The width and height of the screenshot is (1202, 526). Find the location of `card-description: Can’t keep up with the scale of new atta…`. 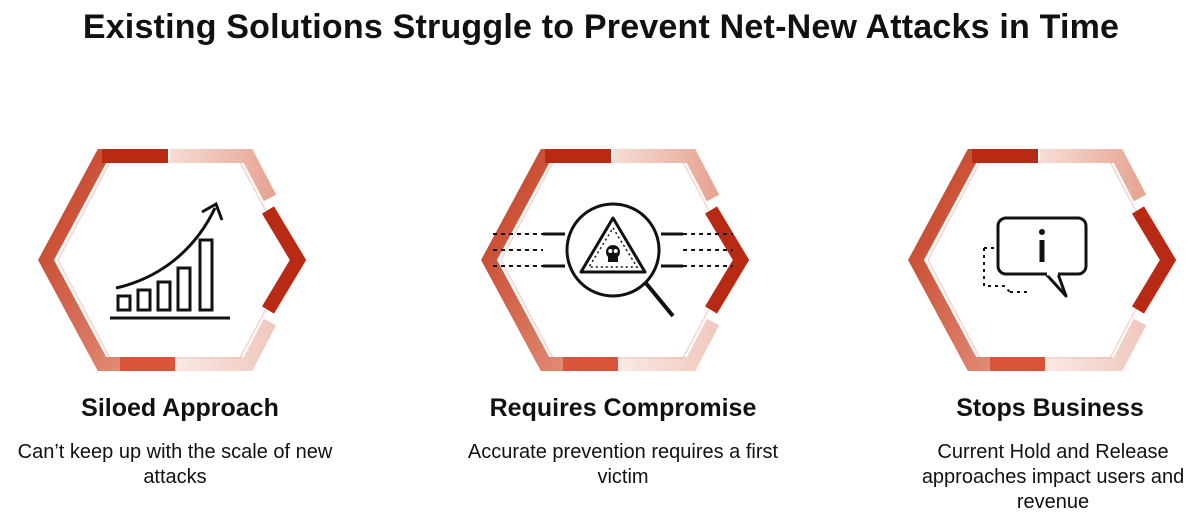

card-description: Can’t keep up with the scale of new atta… is located at coordinates (175, 464).